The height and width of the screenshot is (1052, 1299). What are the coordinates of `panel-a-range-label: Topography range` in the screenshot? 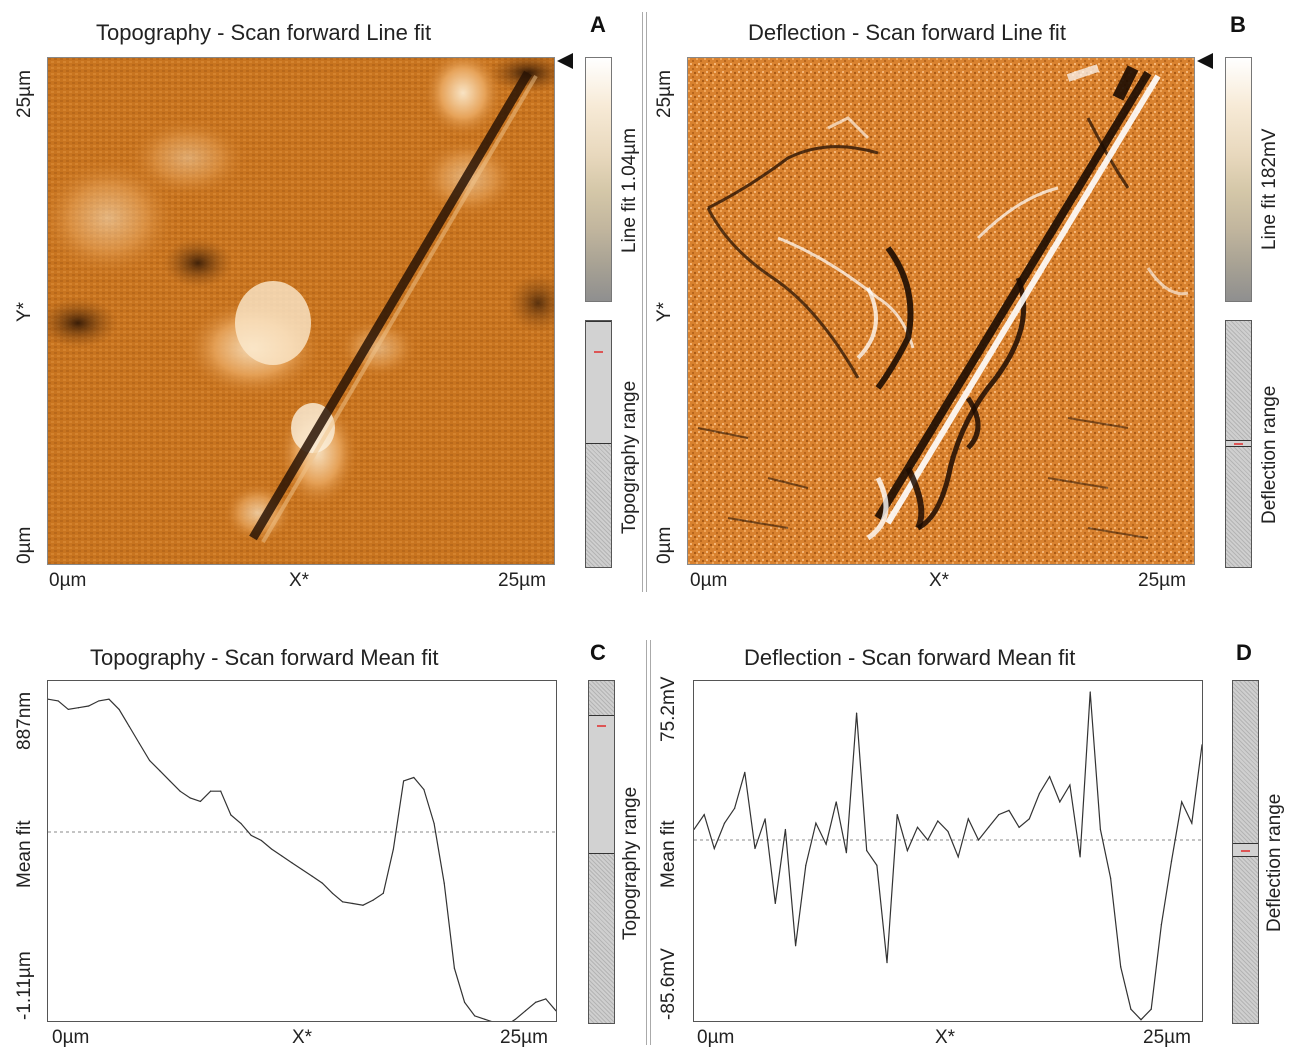 It's located at (629, 457).